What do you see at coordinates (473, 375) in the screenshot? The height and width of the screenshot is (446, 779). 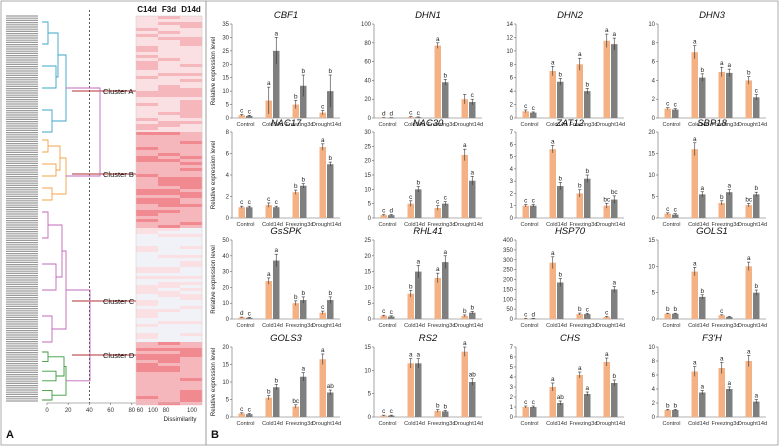 I see `significance-label: ab` at bounding box center [473, 375].